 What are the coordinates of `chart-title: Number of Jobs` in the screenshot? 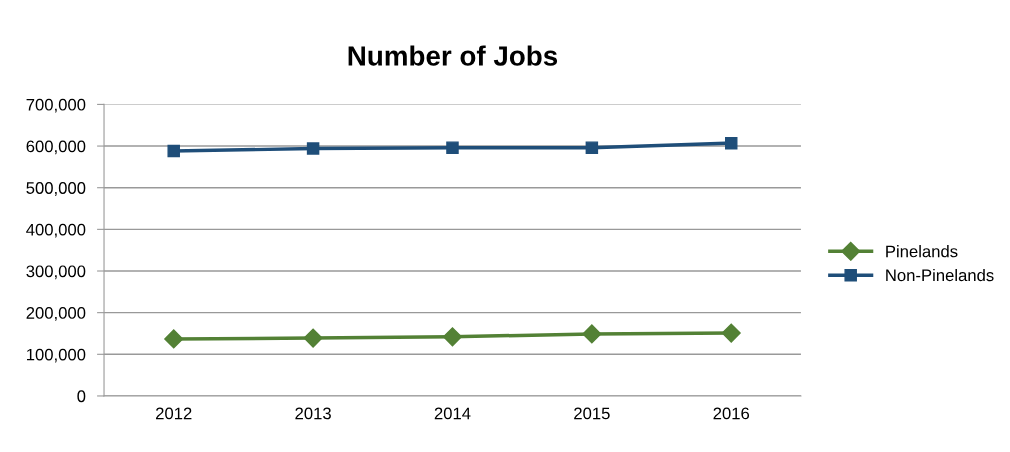 It's located at (453, 55).